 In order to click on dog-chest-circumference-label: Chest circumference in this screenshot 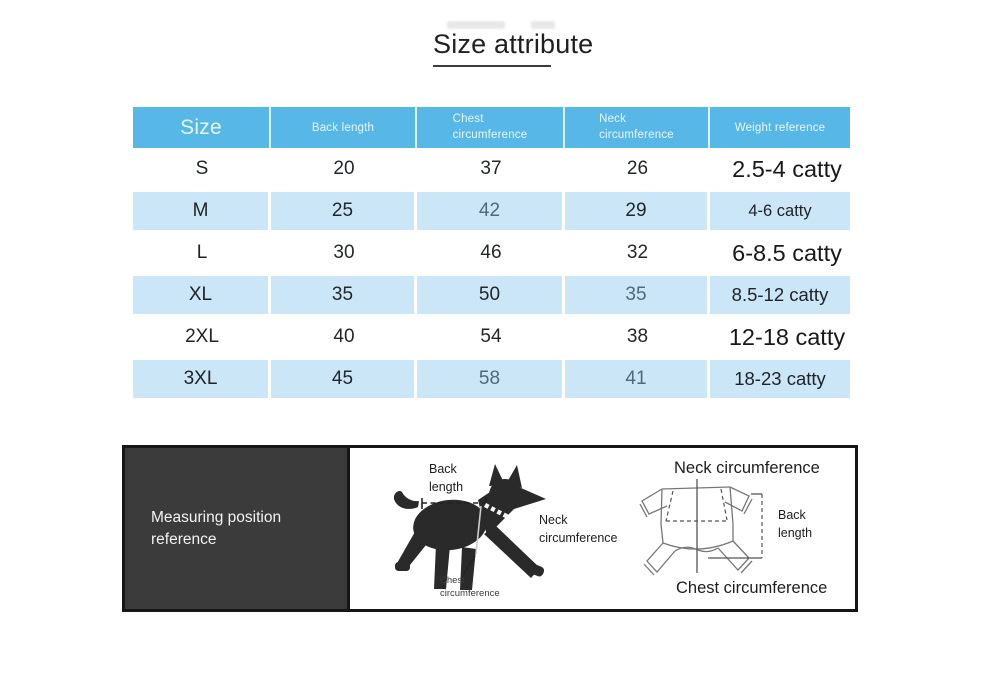, I will do `click(470, 587)`.